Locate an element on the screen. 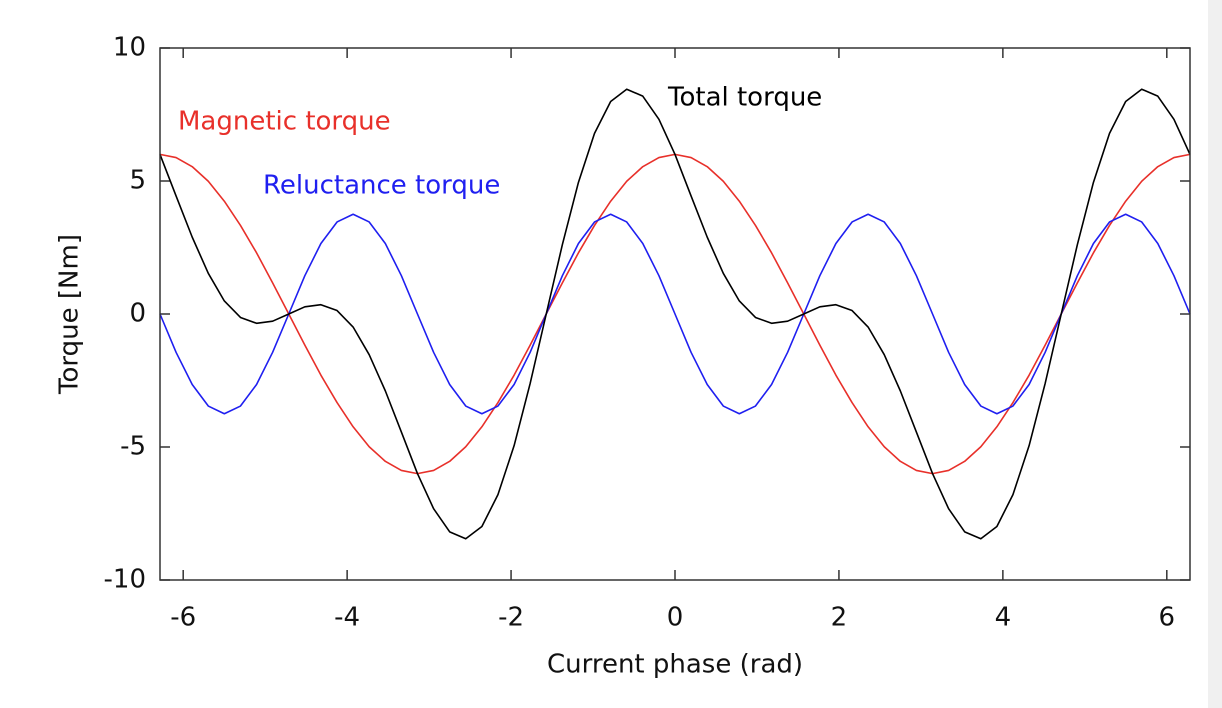  y-tick-label: 10 is located at coordinates (129, 48).